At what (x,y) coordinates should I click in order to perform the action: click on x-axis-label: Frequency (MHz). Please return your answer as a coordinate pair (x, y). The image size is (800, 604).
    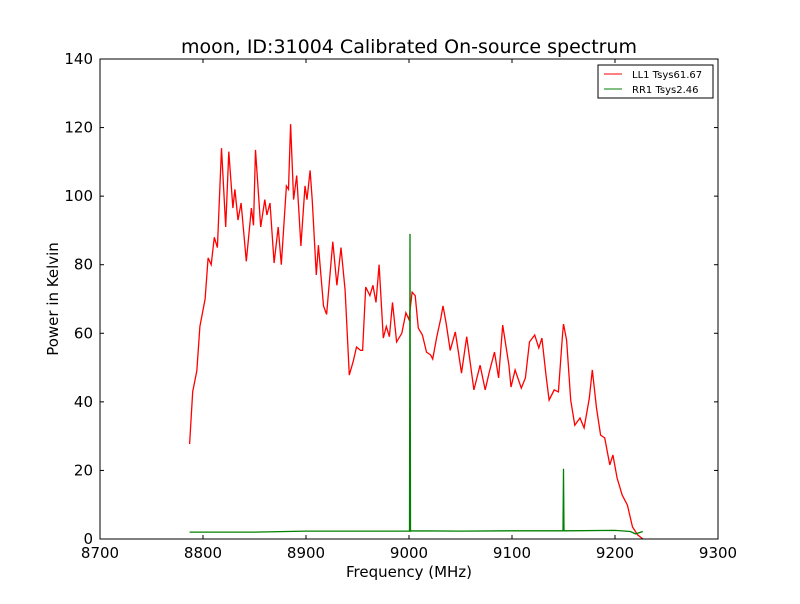
    Looking at the image, I should click on (409, 572).